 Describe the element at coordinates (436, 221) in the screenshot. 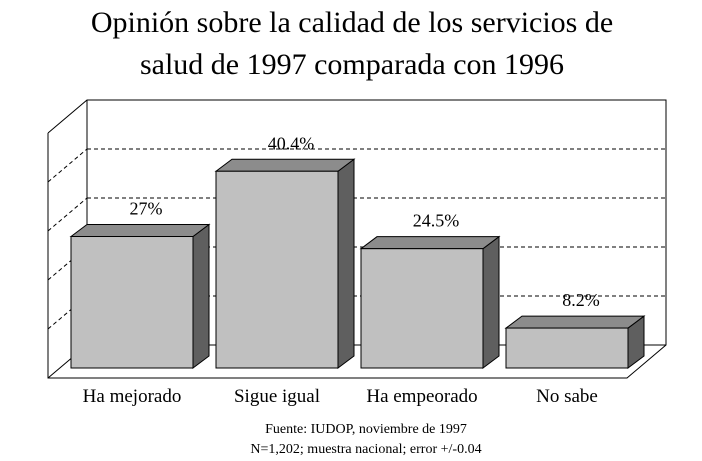

I see `value-label: 24.5%` at that location.